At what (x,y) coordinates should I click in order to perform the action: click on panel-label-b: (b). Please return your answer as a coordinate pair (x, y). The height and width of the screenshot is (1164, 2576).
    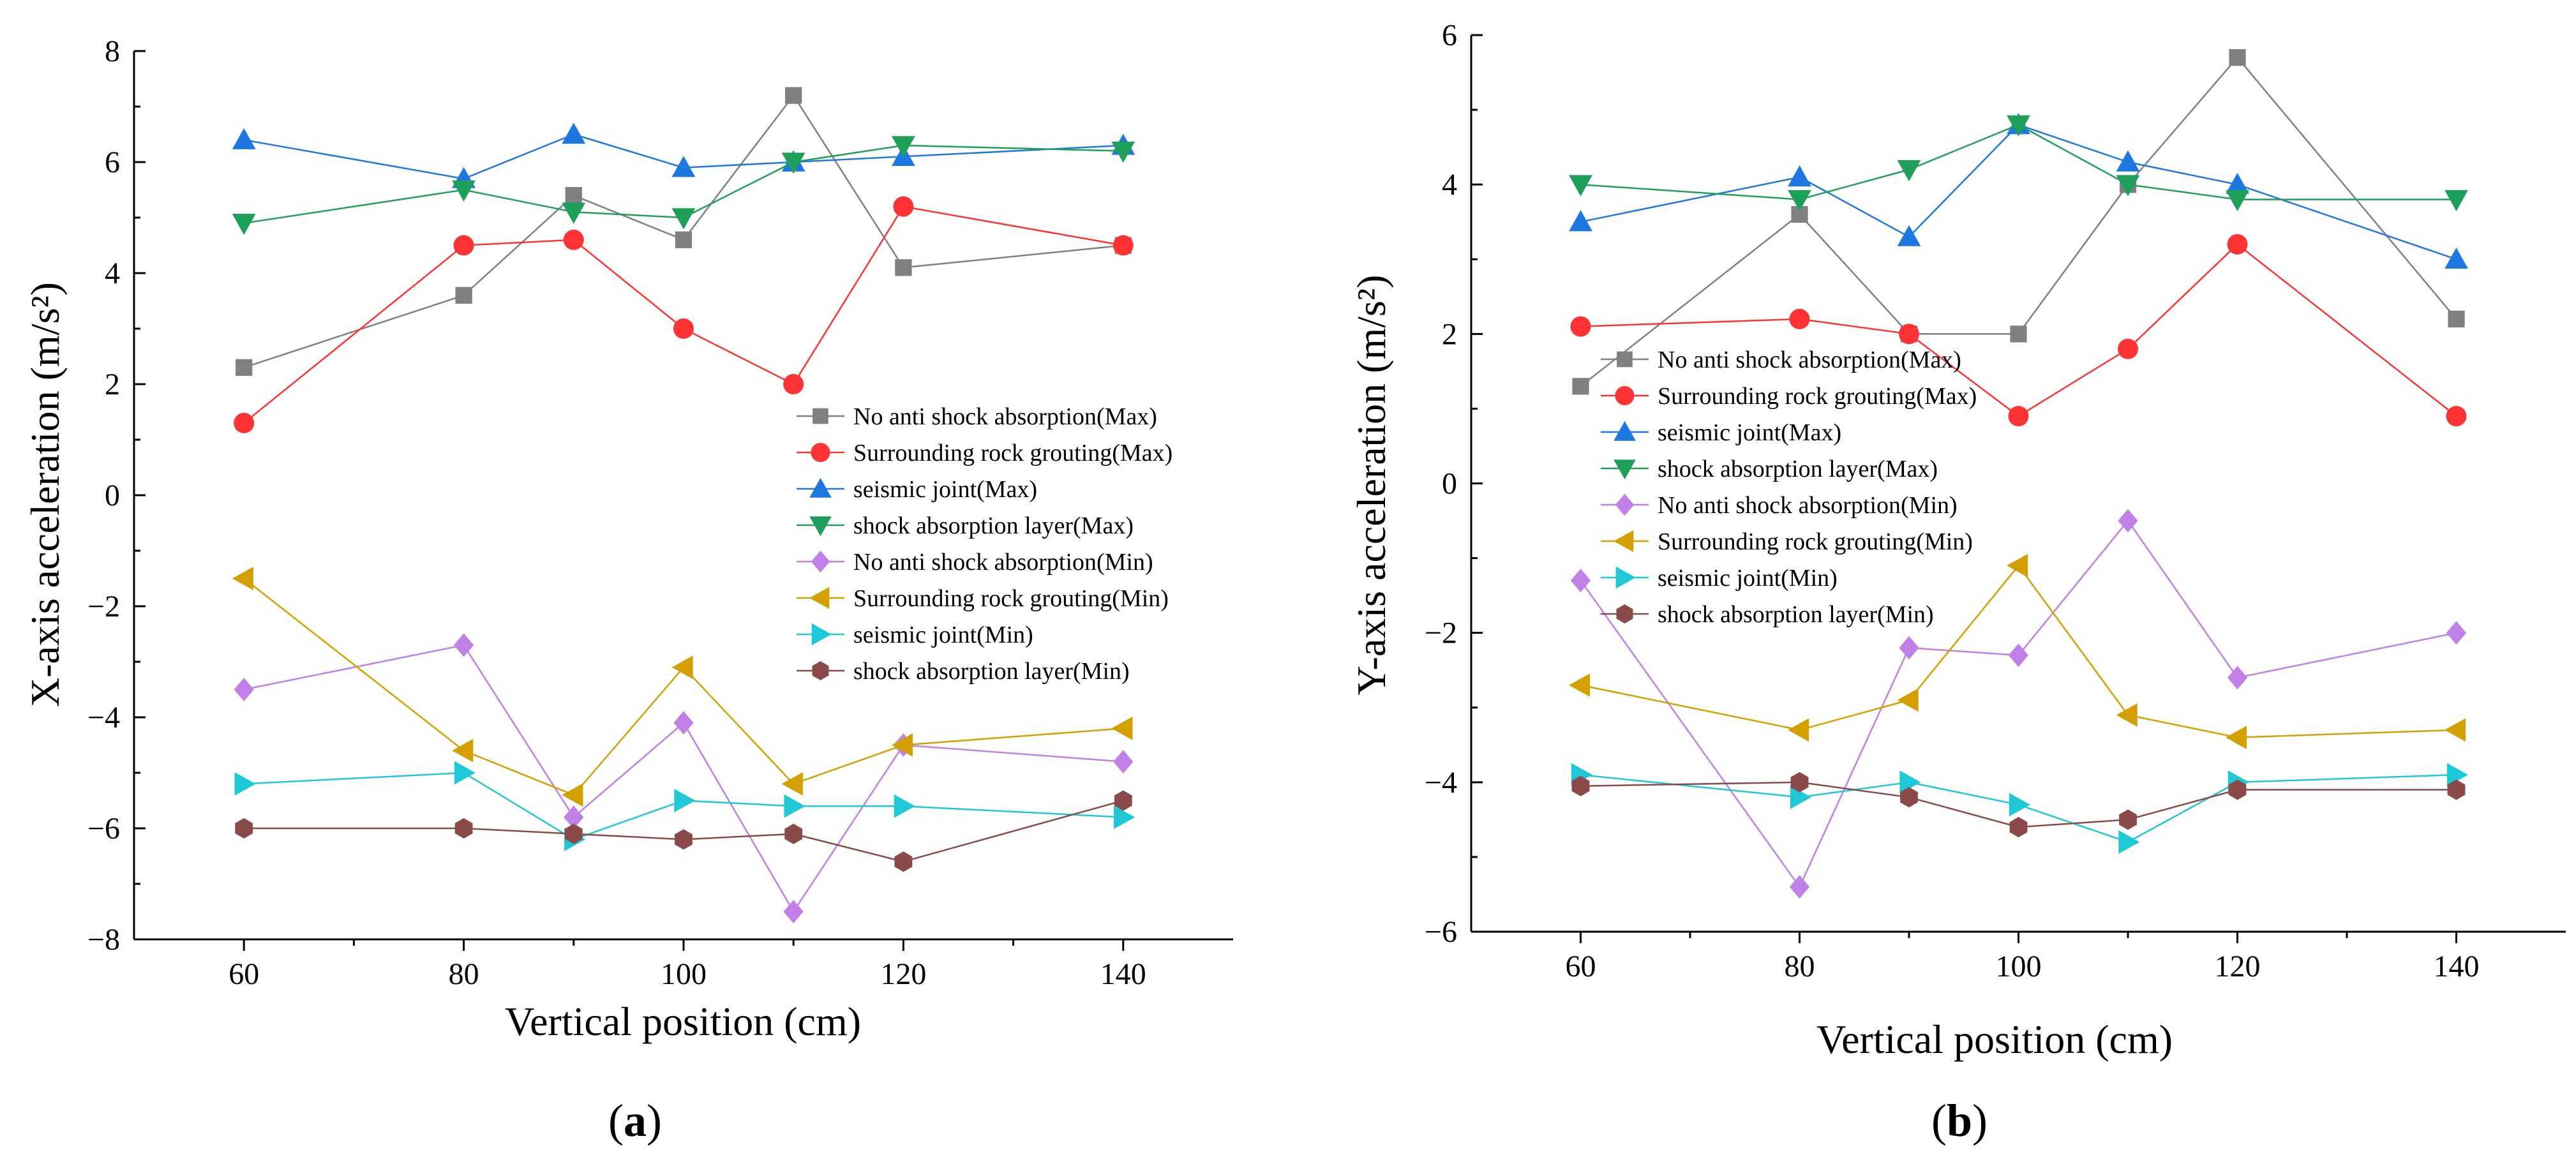
    Looking at the image, I should click on (1959, 1120).